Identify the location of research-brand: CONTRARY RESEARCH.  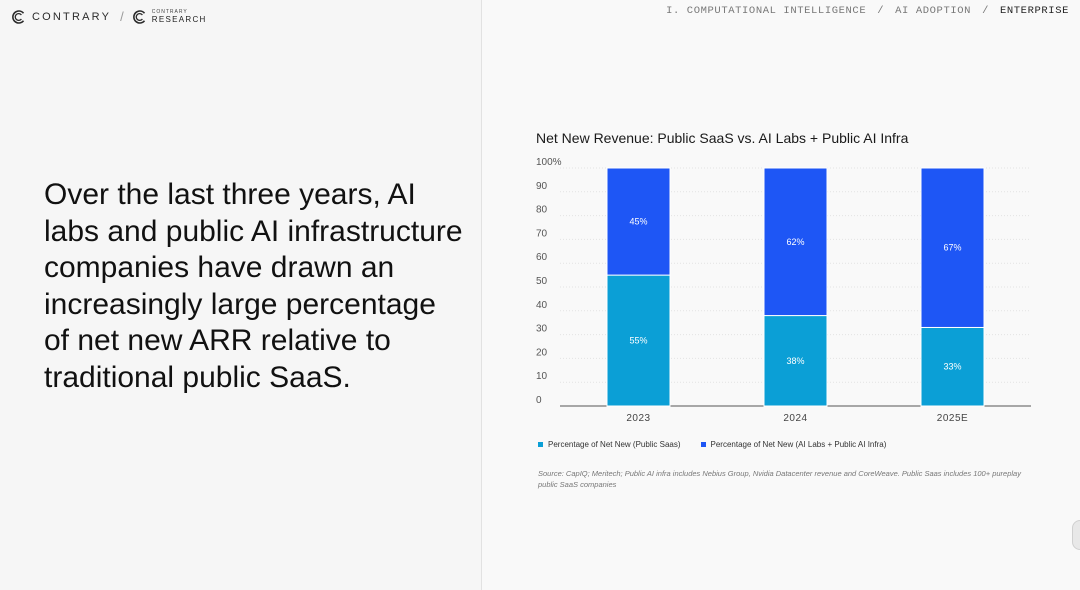
(179, 16).